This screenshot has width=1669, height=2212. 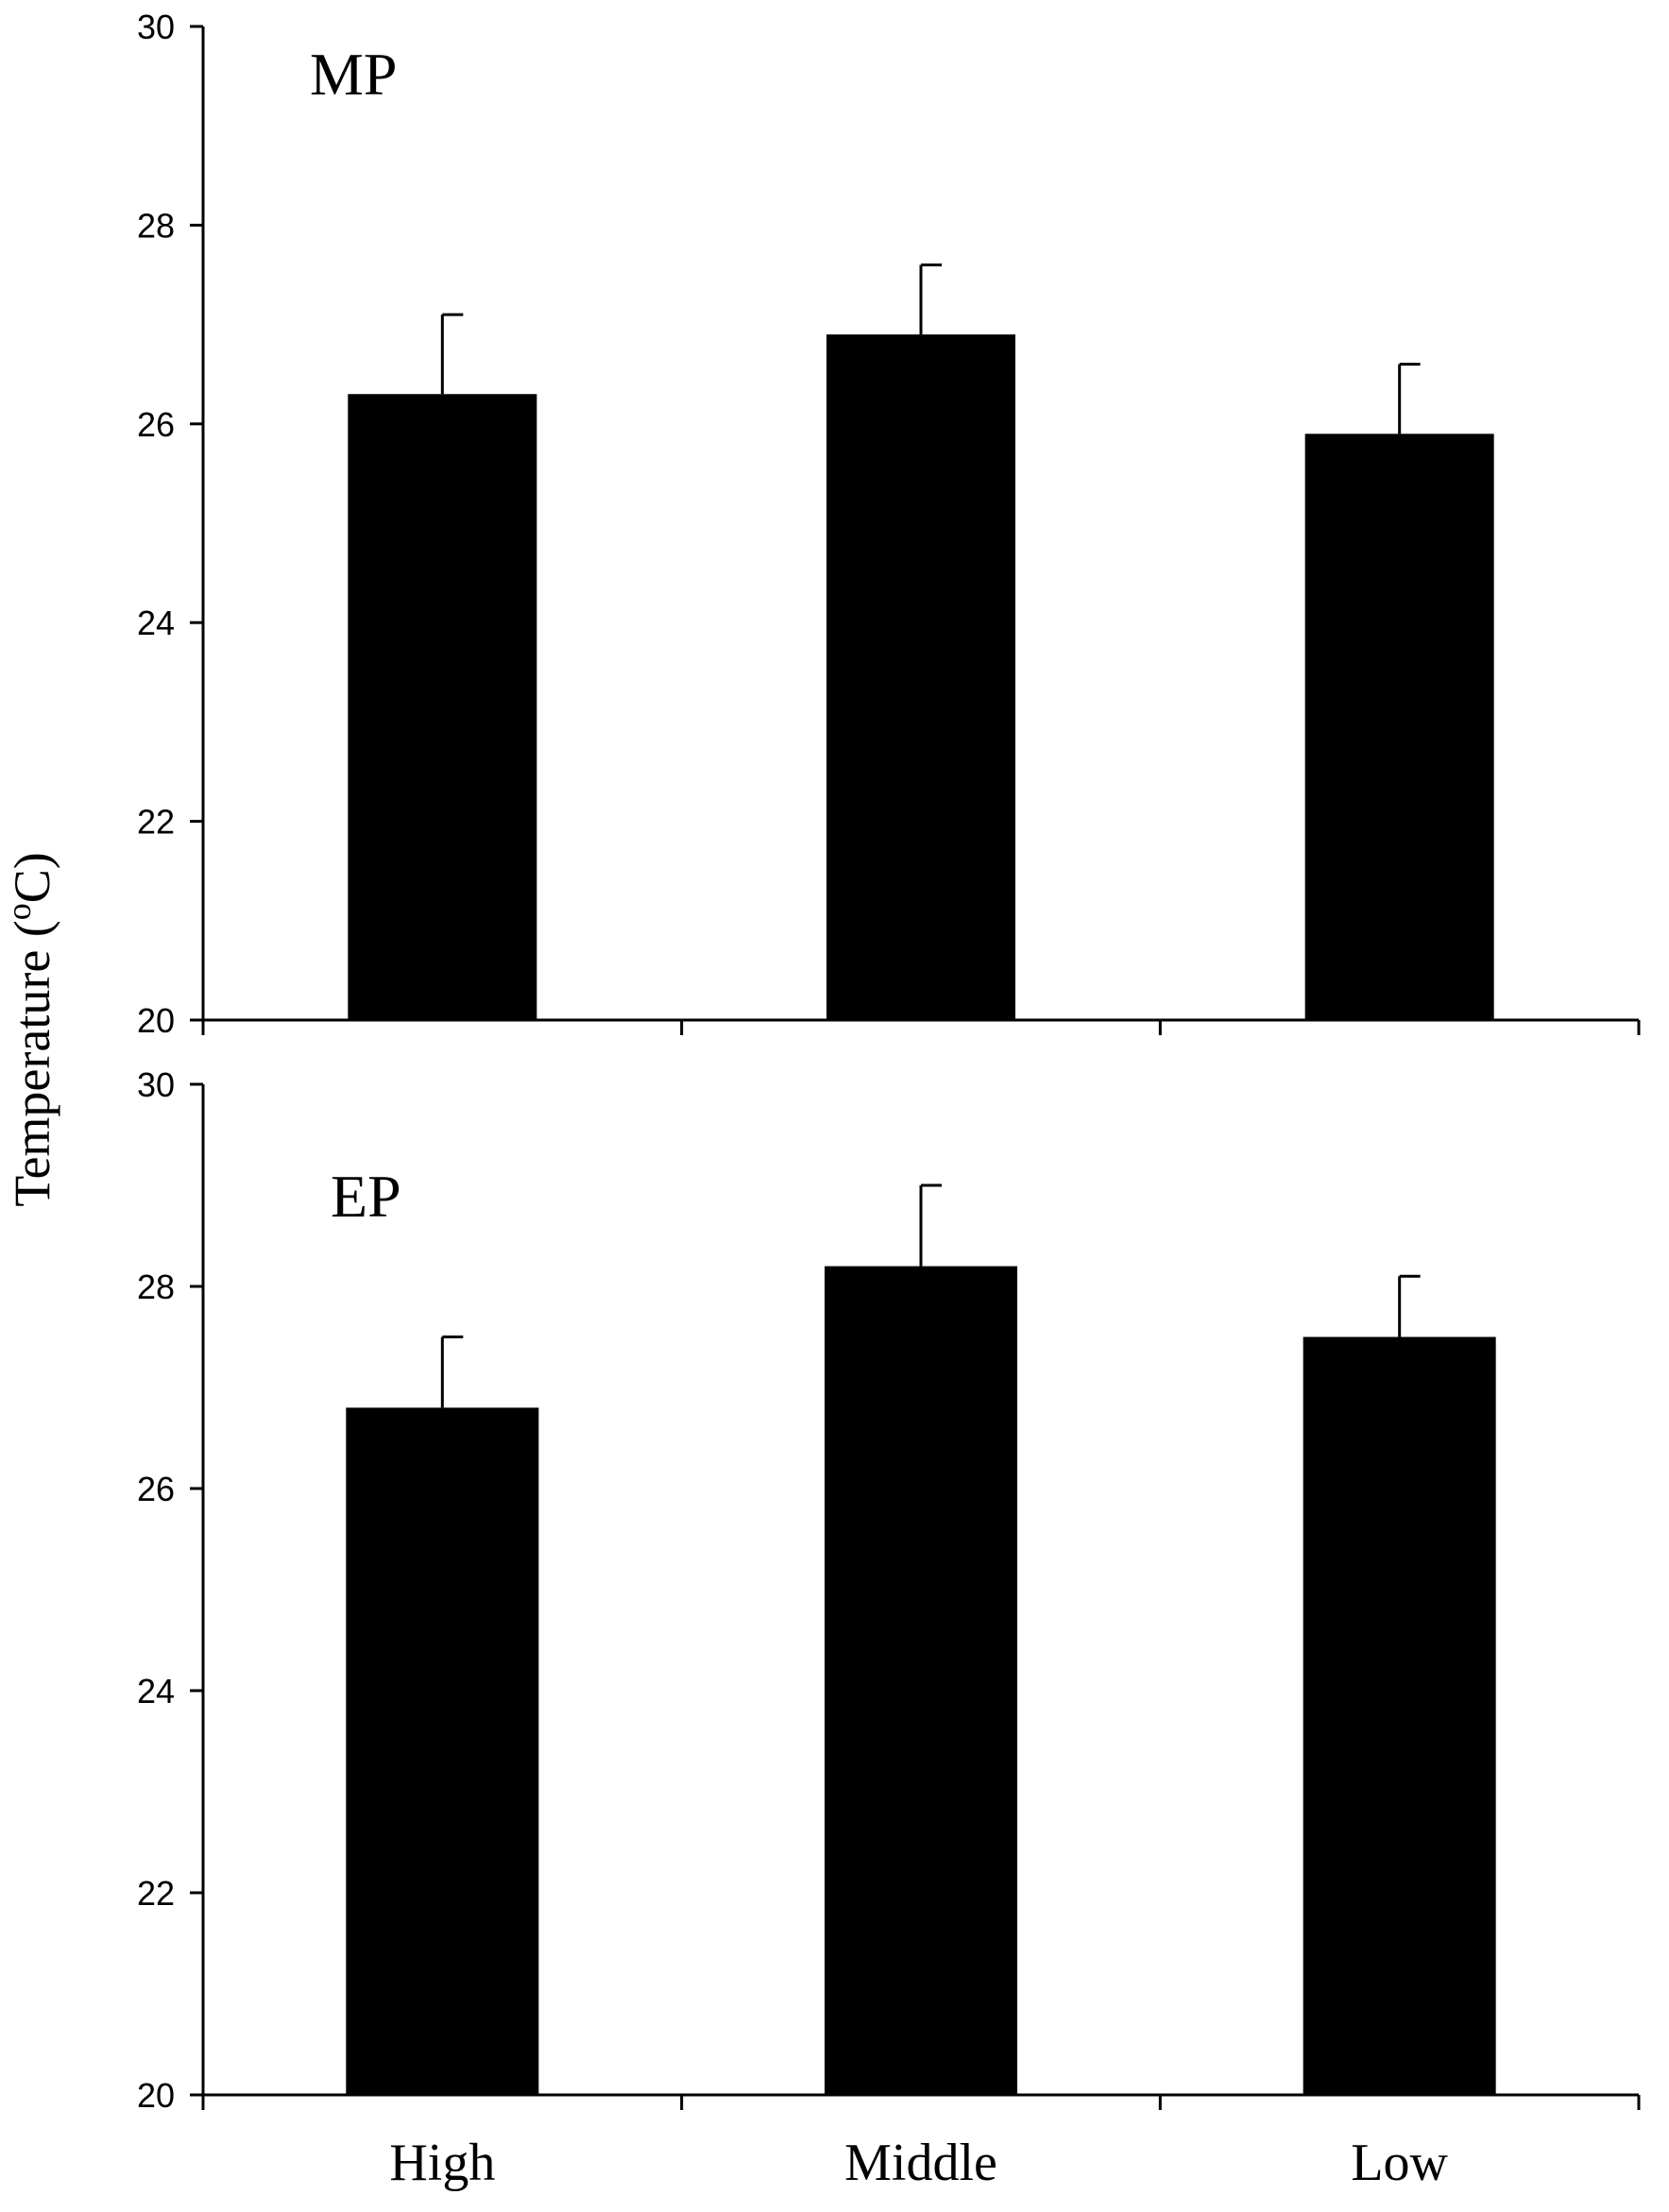 I want to click on category-label-middle: Middle, so click(x=921, y=2163).